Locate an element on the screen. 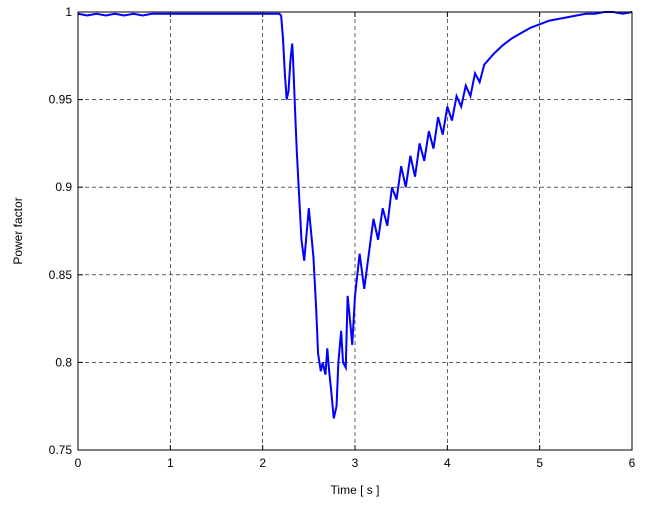 This screenshot has height=509, width=646. x-tick-label: 4 is located at coordinates (447, 463).